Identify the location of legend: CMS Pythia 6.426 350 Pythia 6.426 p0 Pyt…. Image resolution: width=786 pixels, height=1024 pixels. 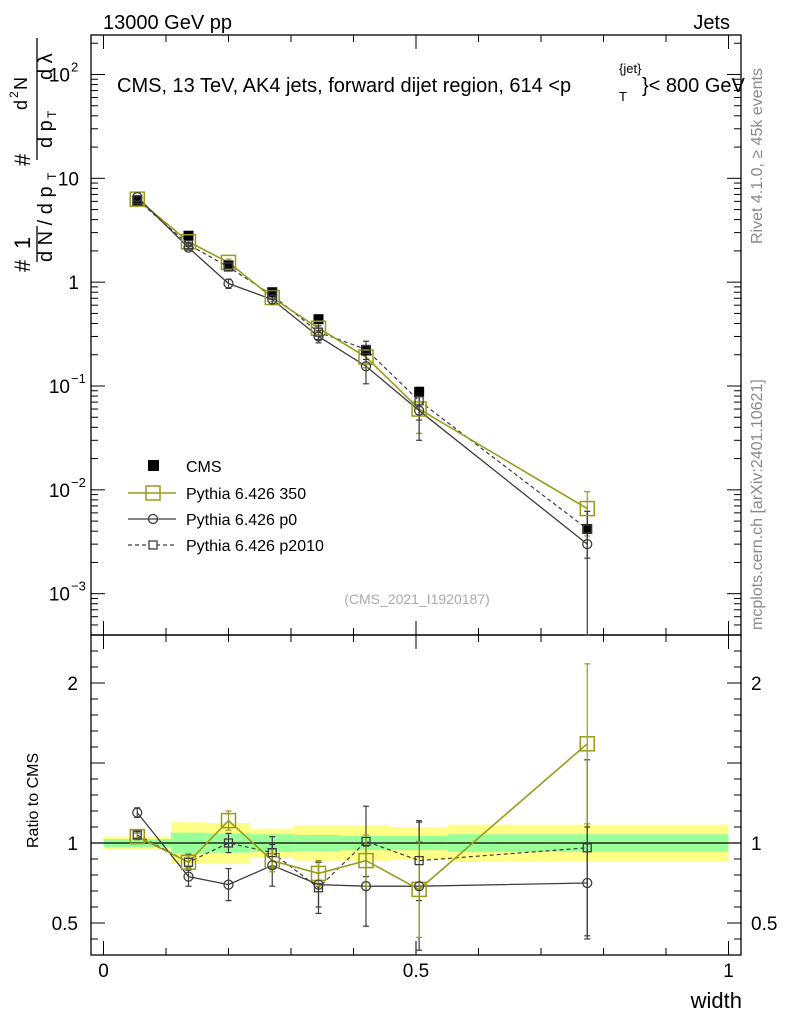
(226, 507).